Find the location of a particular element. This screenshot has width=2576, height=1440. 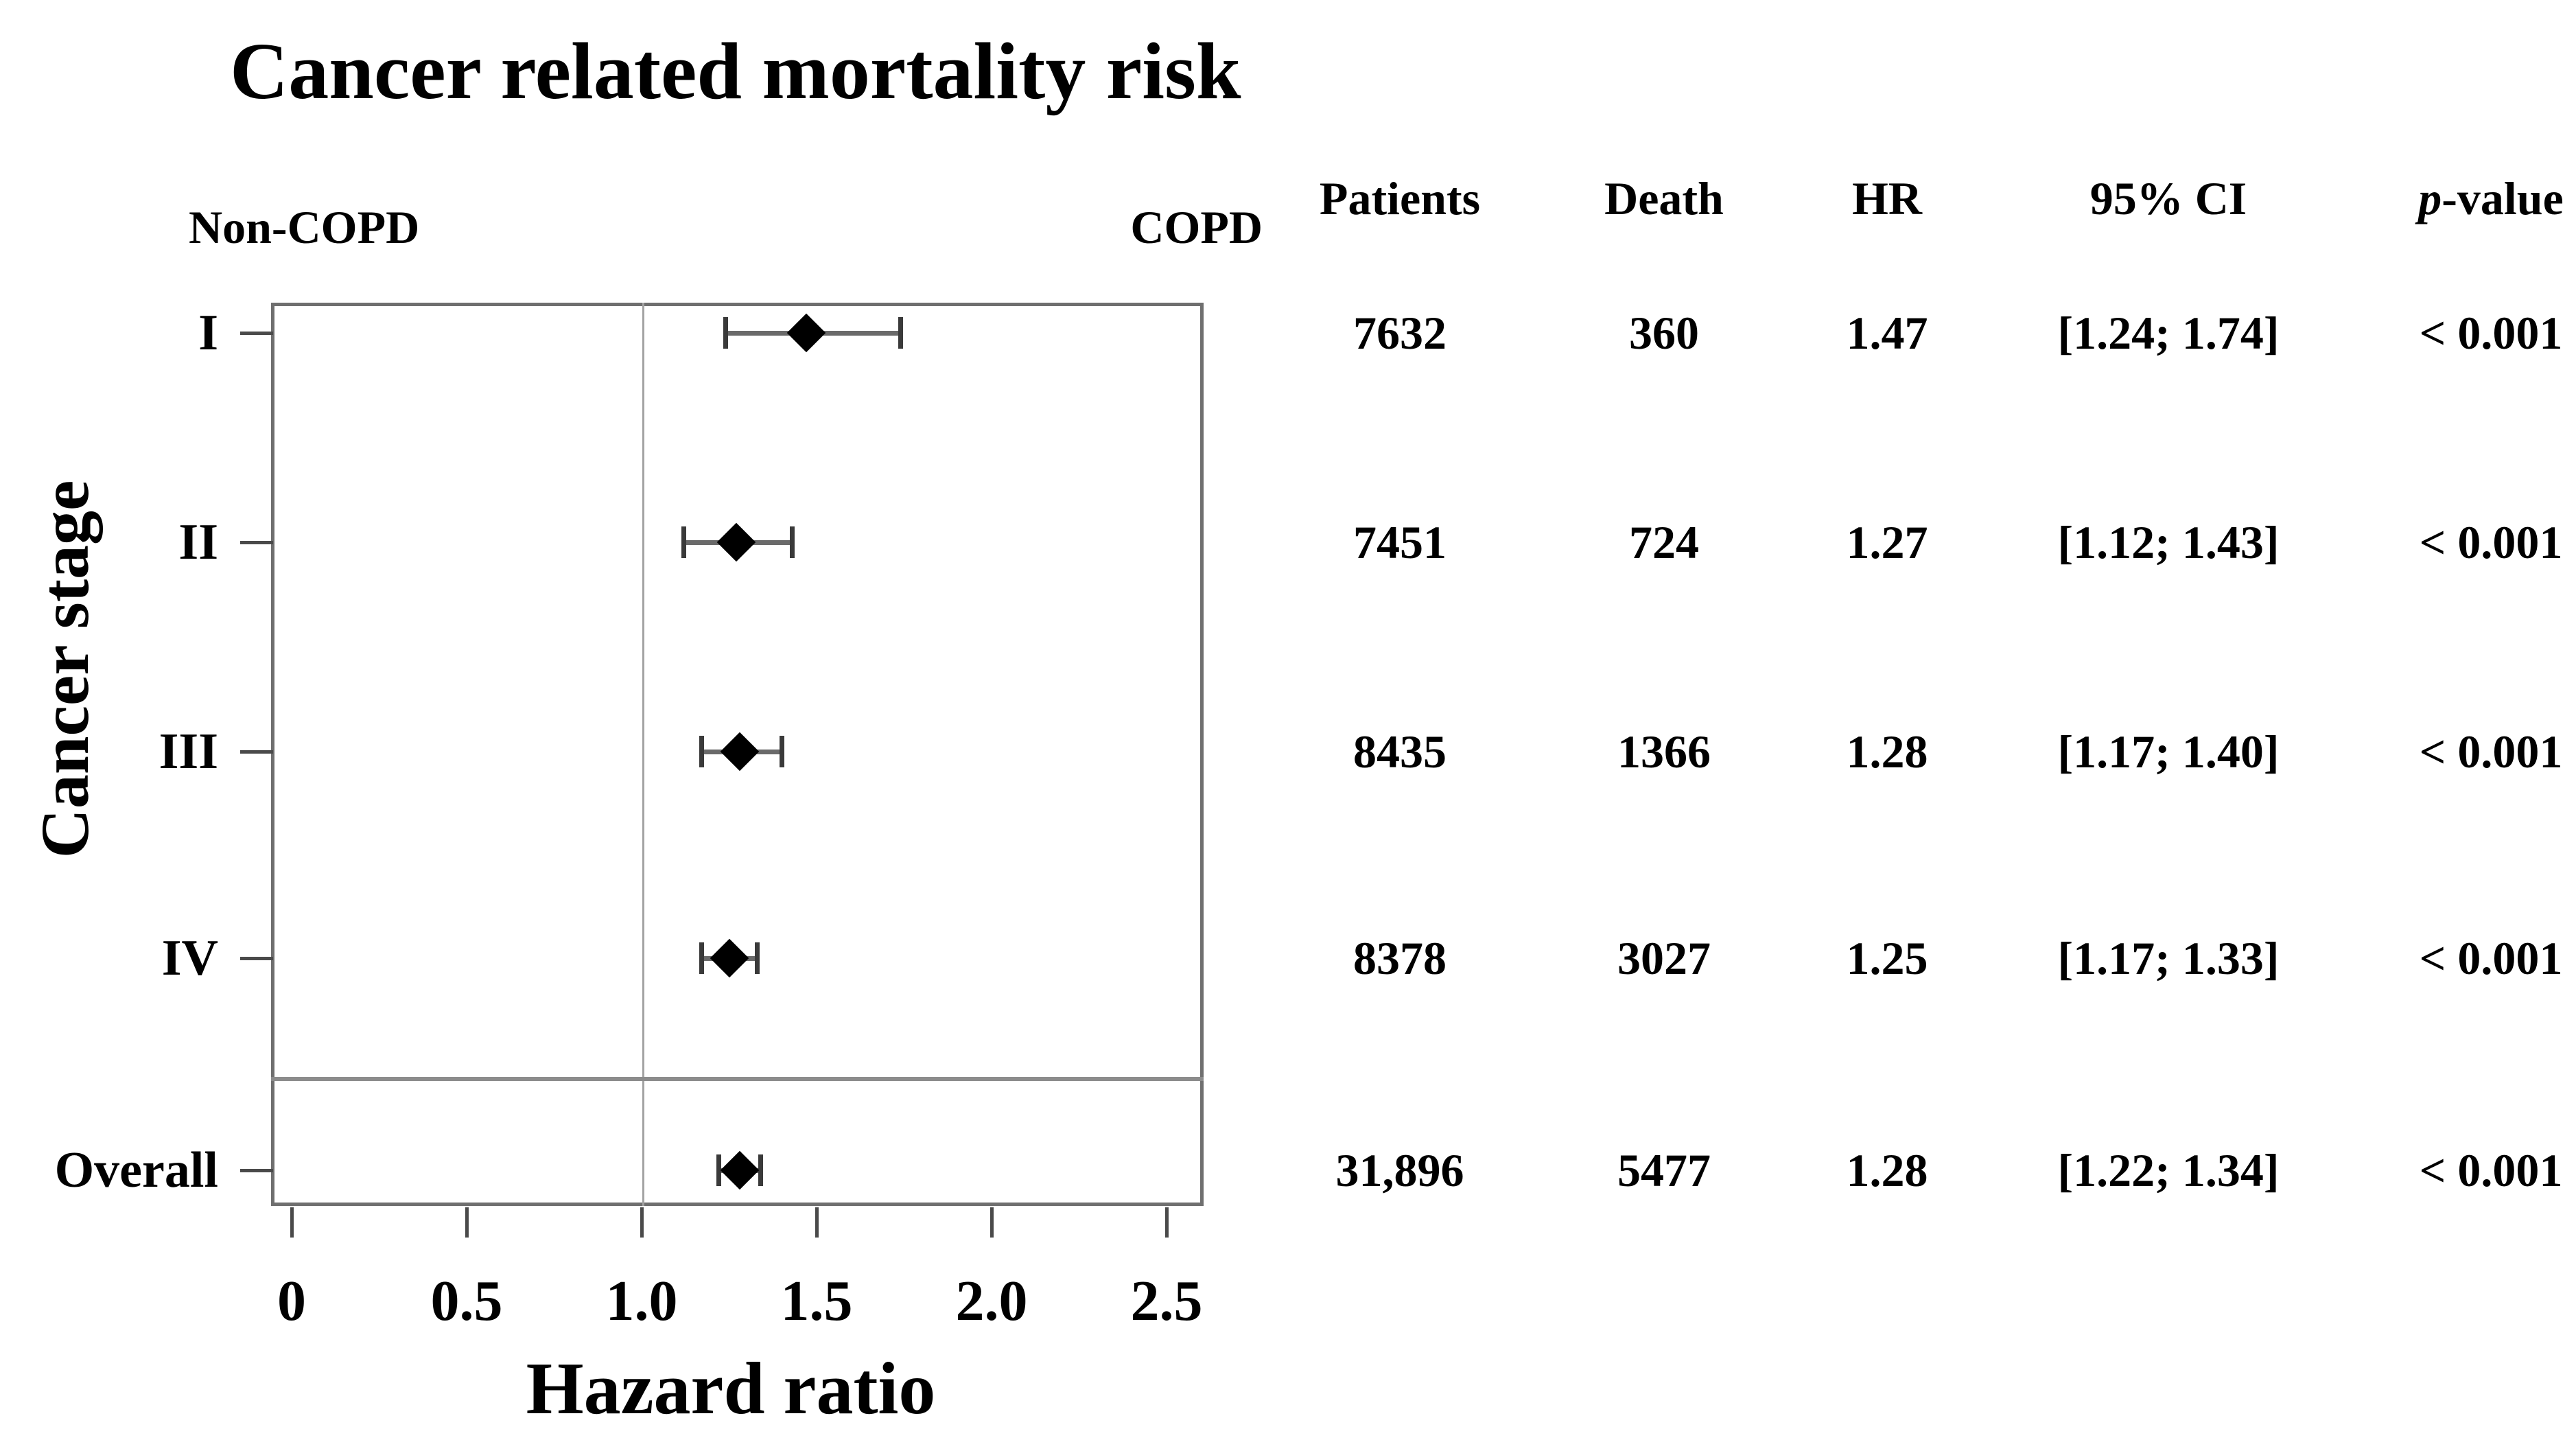

cell-death: 5477 is located at coordinates (1664, 1170).